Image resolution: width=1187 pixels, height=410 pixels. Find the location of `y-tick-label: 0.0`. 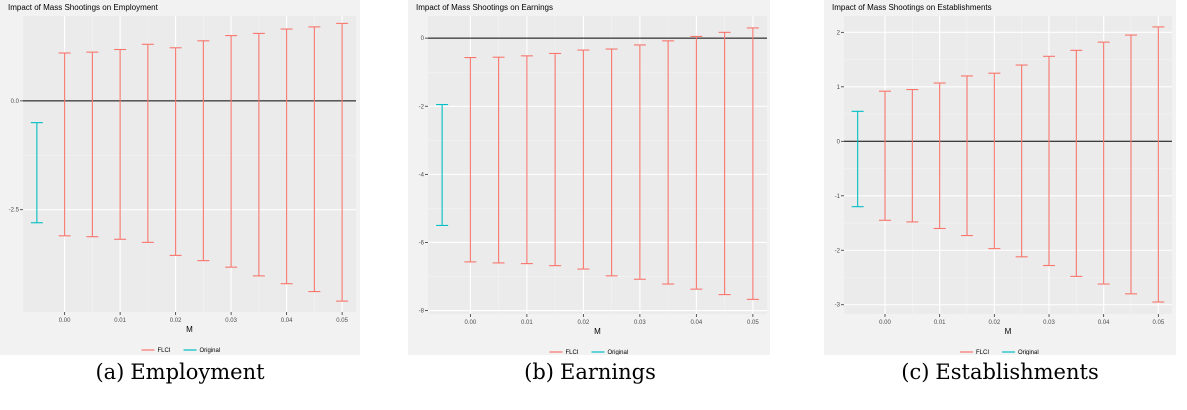

y-tick-label: 0.0 is located at coordinates (15, 102).